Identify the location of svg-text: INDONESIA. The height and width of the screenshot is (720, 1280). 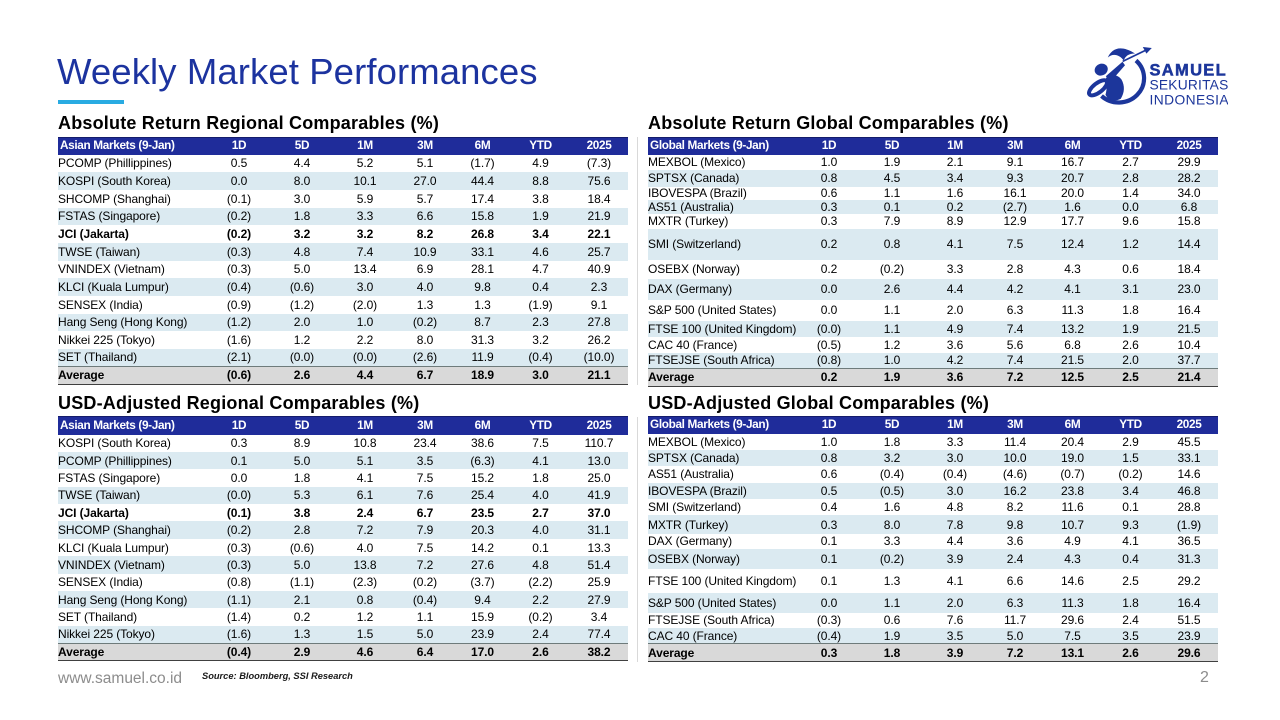
(1189, 99).